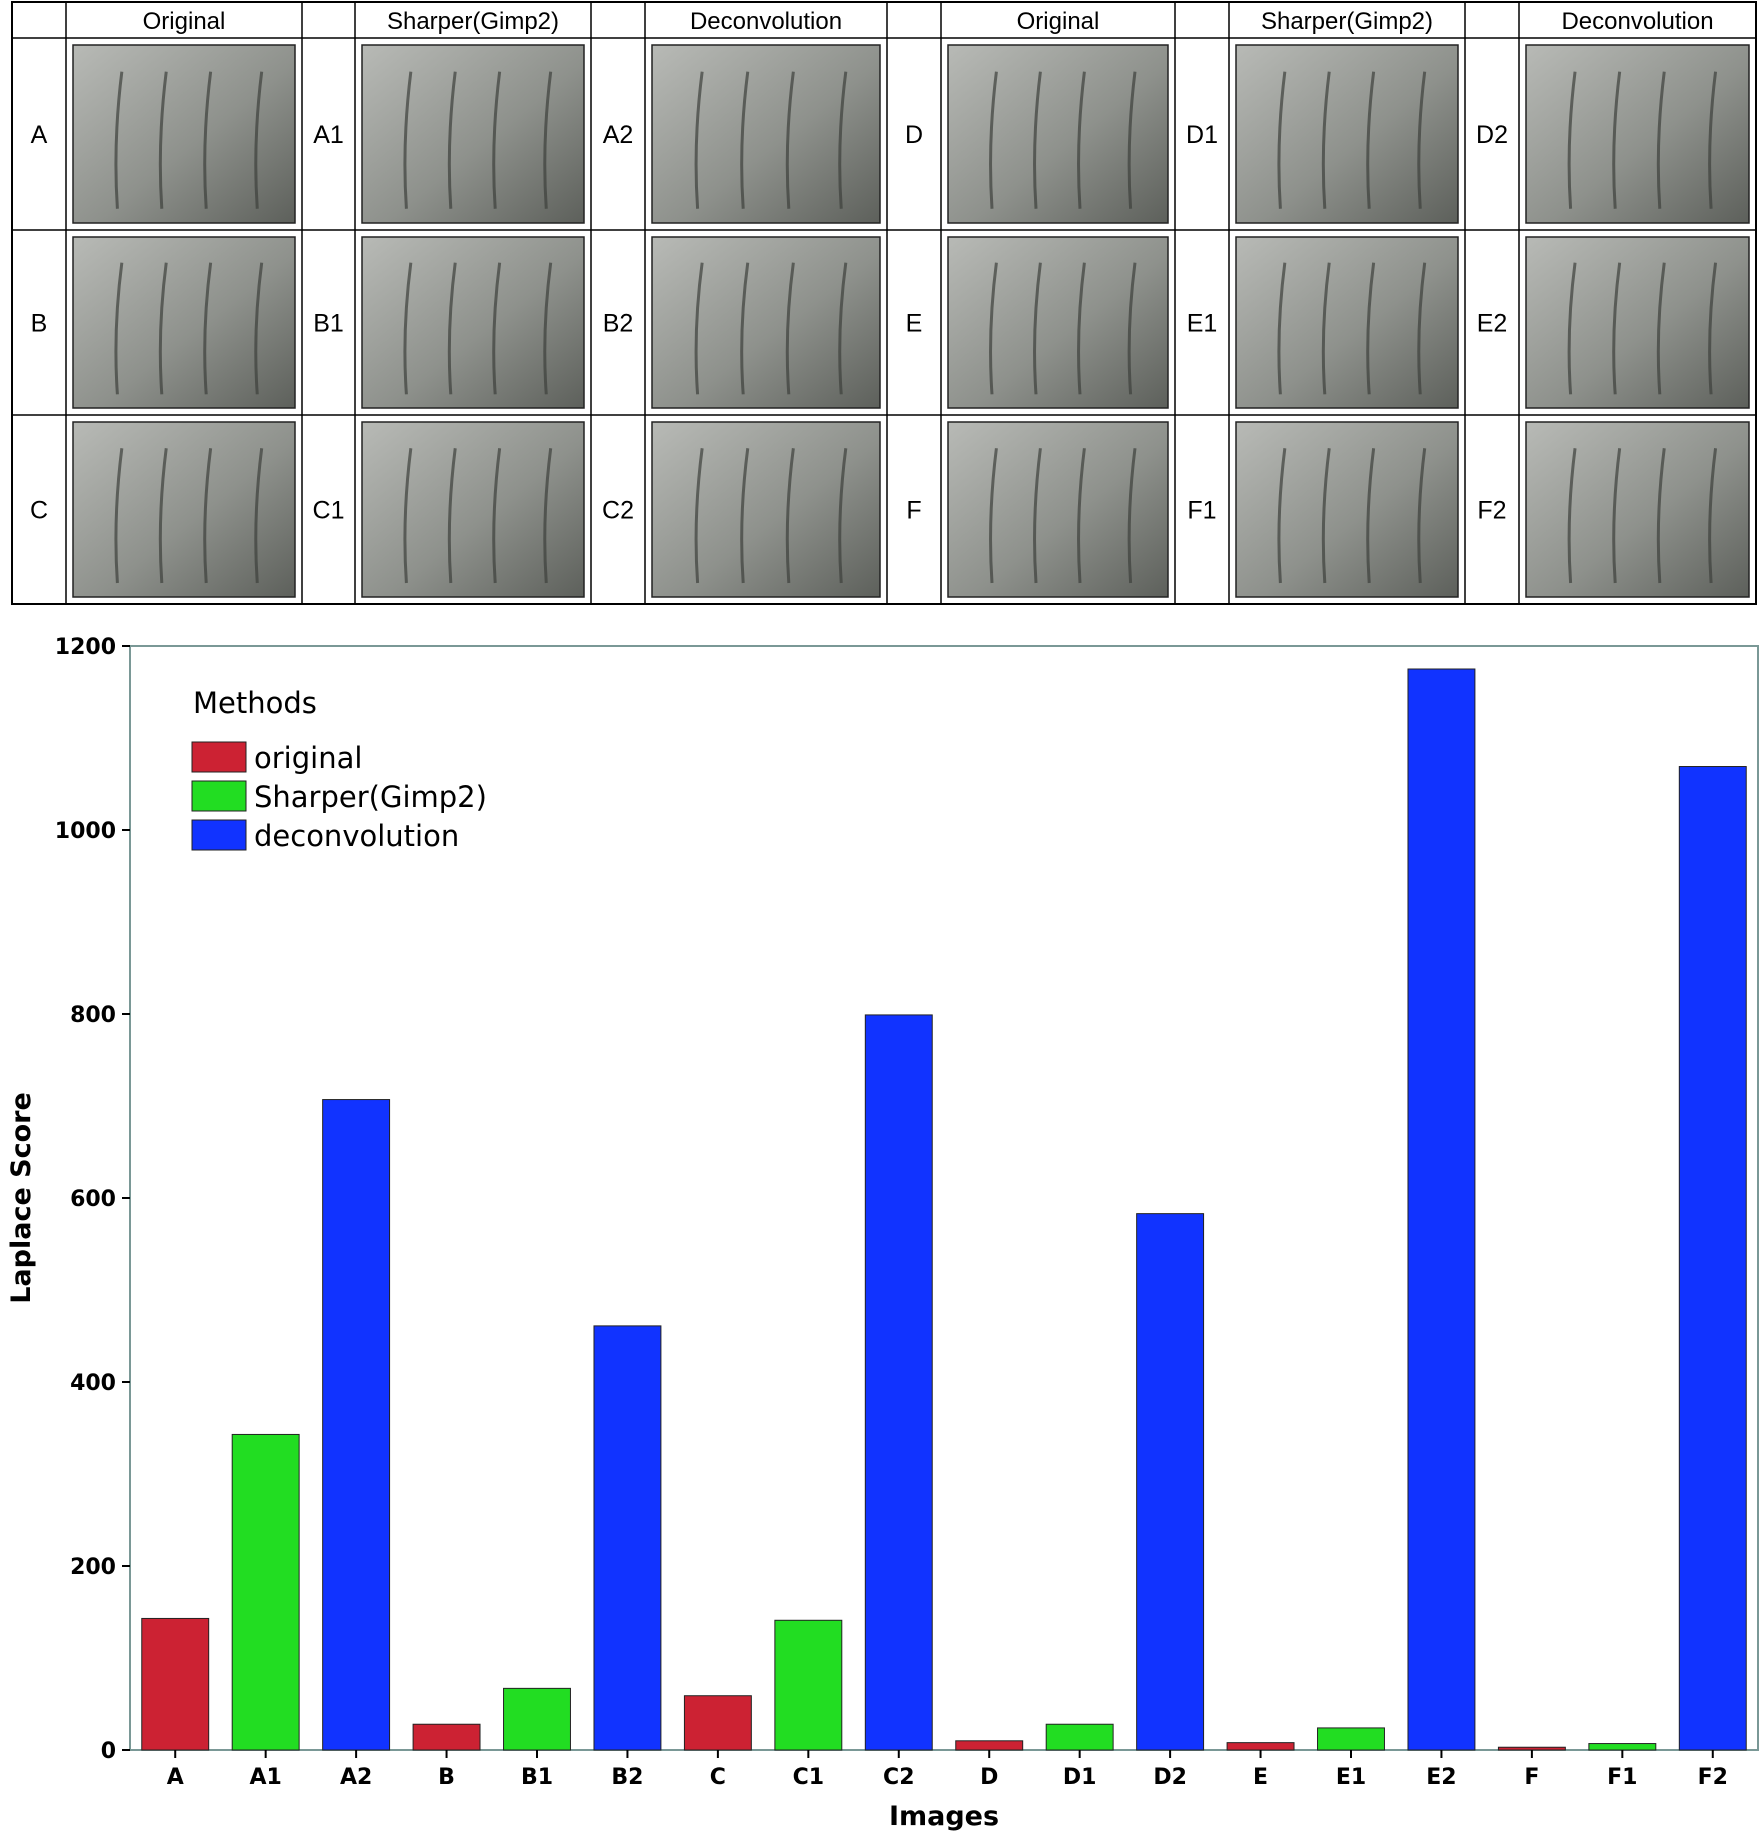 The height and width of the screenshot is (1841, 1763). Describe the element at coordinates (1637, 21) in the screenshot. I see `column-header: Deconvolution` at that location.